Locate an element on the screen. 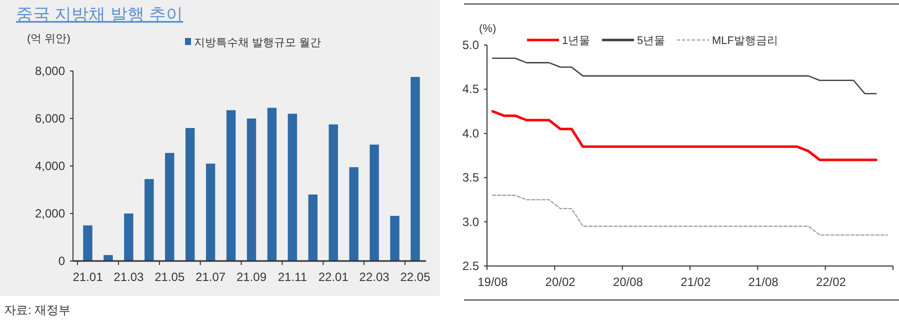 The image size is (899, 324). x-tick-label: 22.03 is located at coordinates (374, 277).